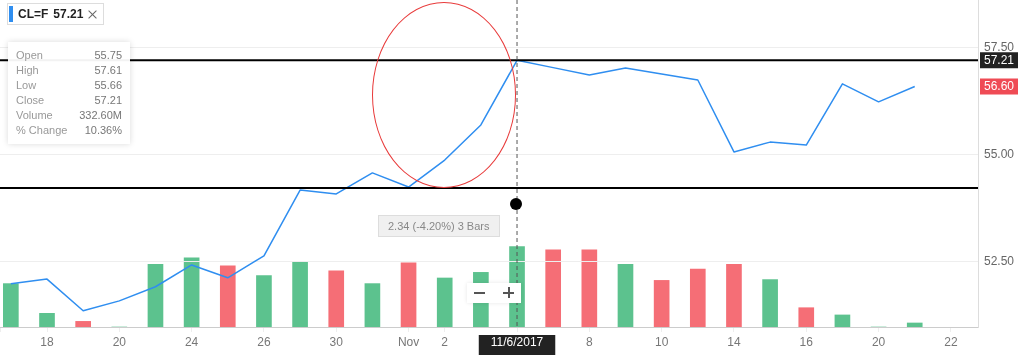 This screenshot has height=363, width=1024. I want to click on annotation: 2.34 (-4.20%) 3 Bars, so click(439, 226).